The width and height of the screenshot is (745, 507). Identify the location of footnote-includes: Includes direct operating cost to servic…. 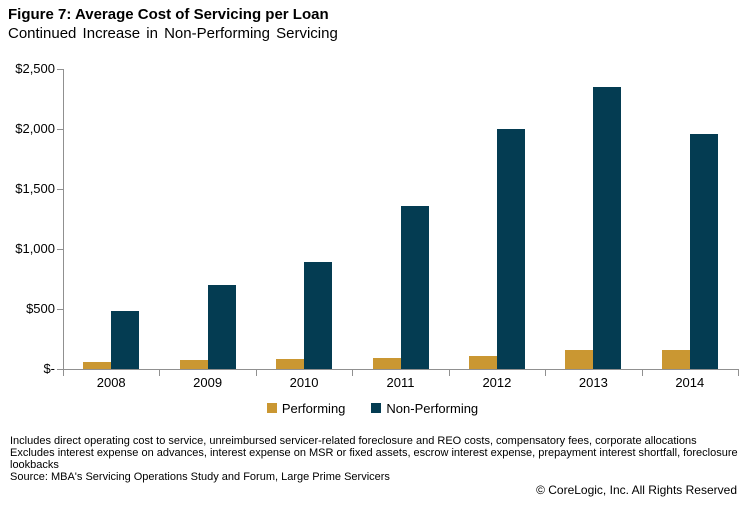
(353, 441).